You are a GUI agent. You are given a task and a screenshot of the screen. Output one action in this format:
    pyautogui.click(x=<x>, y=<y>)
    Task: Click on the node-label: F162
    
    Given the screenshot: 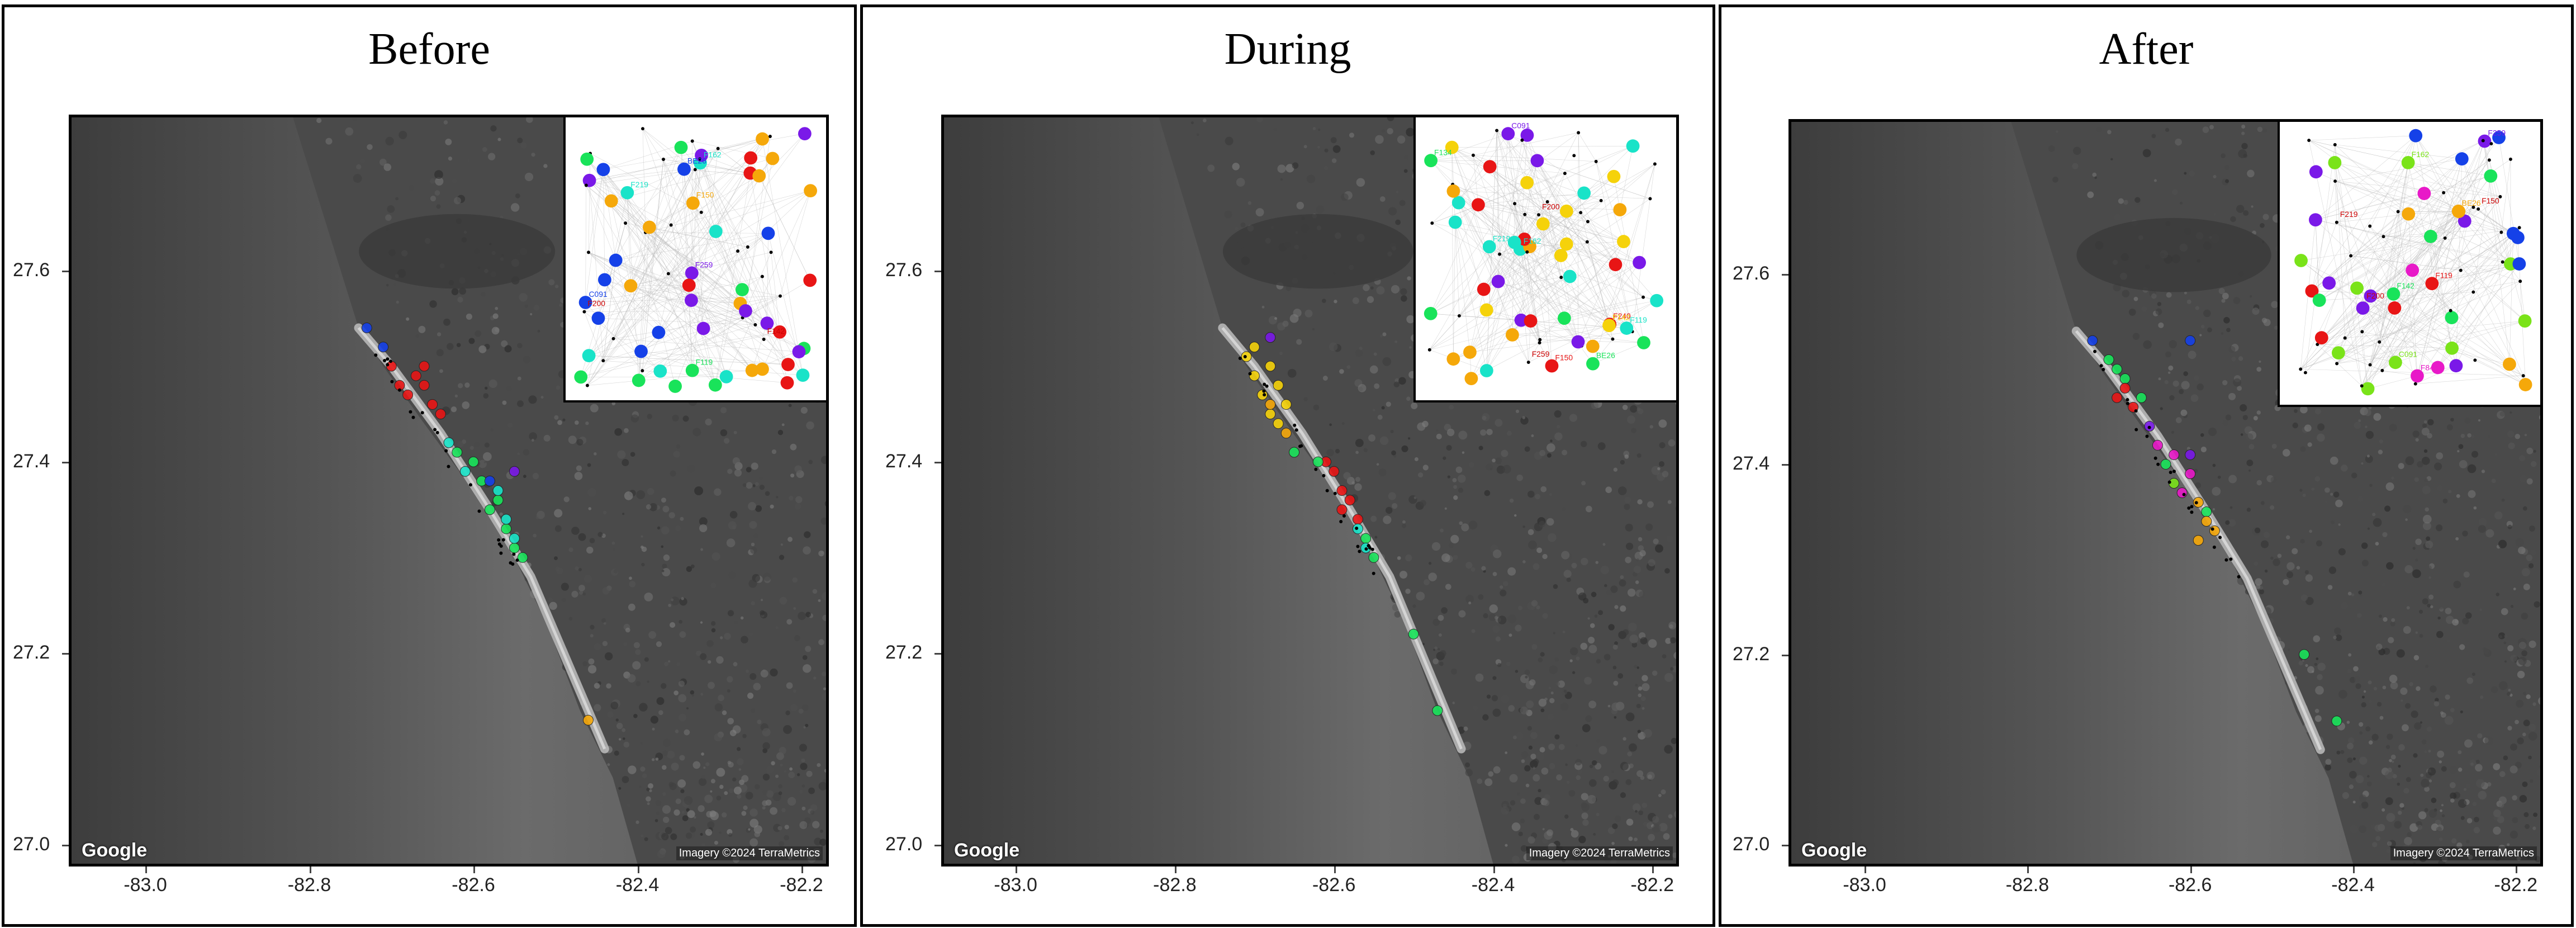 What is the action you would take?
    pyautogui.click(x=1532, y=241)
    